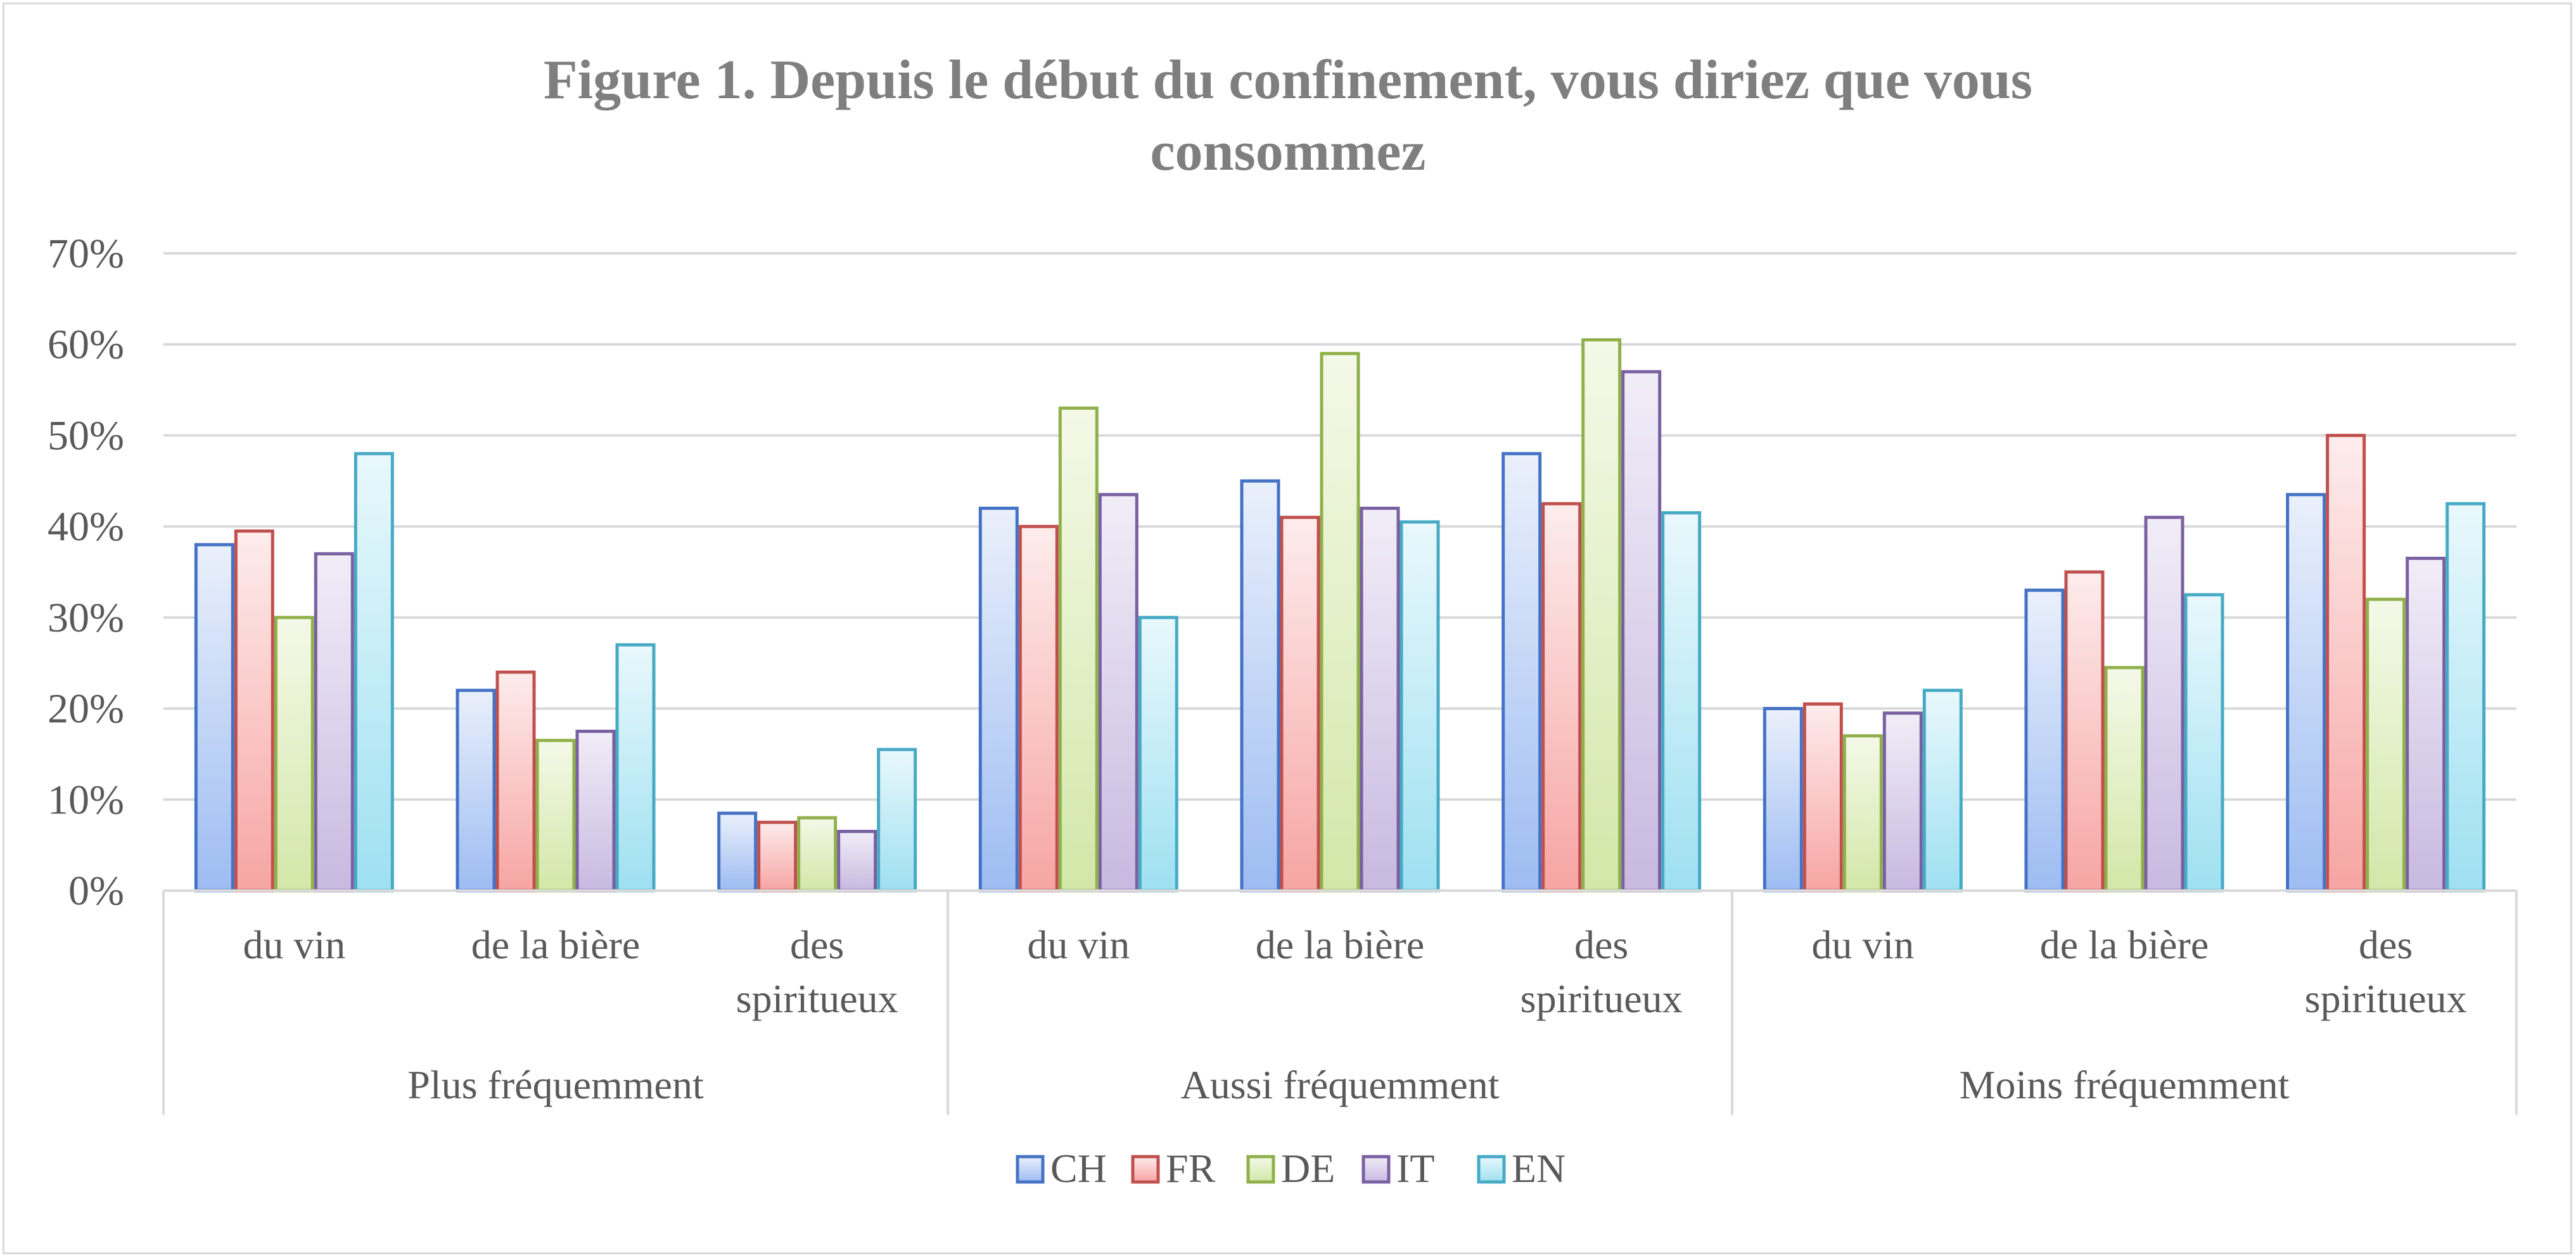  I want to click on y-tick-label: 50%, so click(86, 435).